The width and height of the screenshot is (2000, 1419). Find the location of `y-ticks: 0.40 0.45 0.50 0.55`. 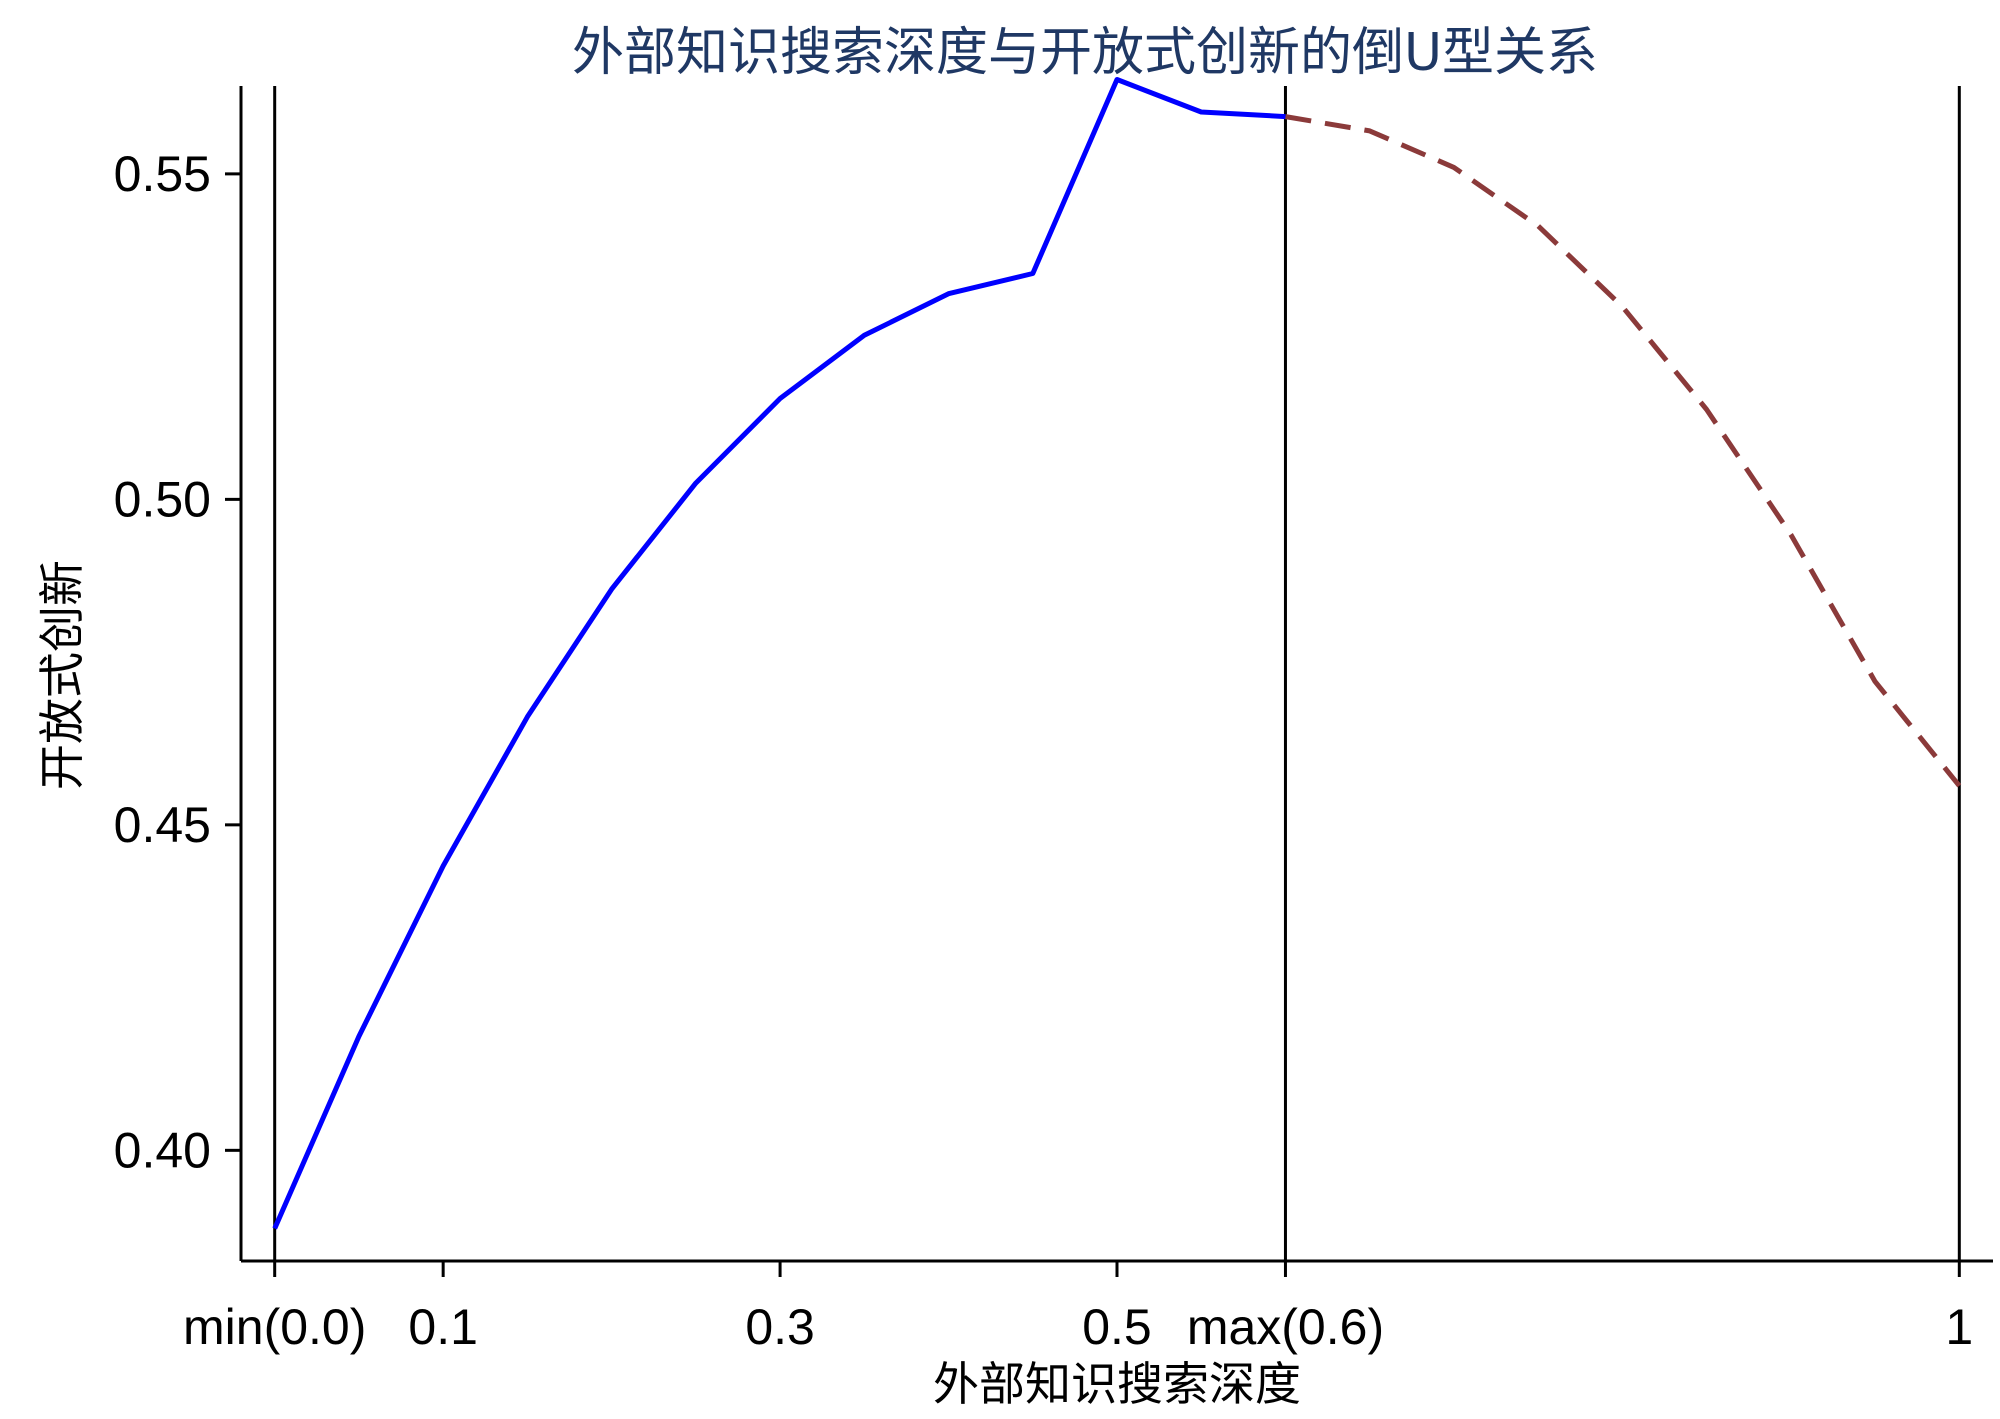

y-ticks: 0.40 0.45 0.50 0.55 is located at coordinates (177, 662).